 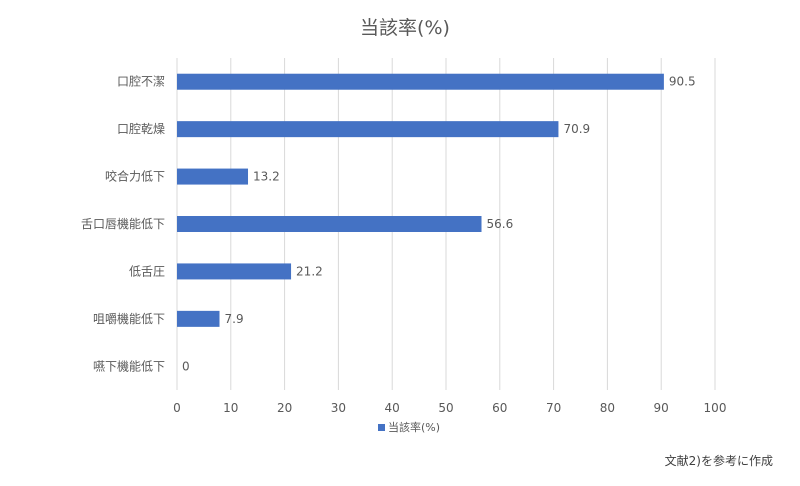 What do you see at coordinates (607, 408) in the screenshot?
I see `x-tick-label: 80` at bounding box center [607, 408].